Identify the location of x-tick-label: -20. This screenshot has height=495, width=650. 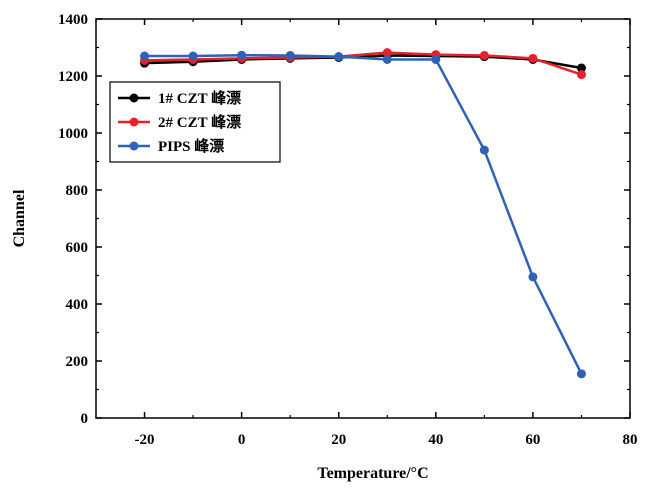
(145, 440).